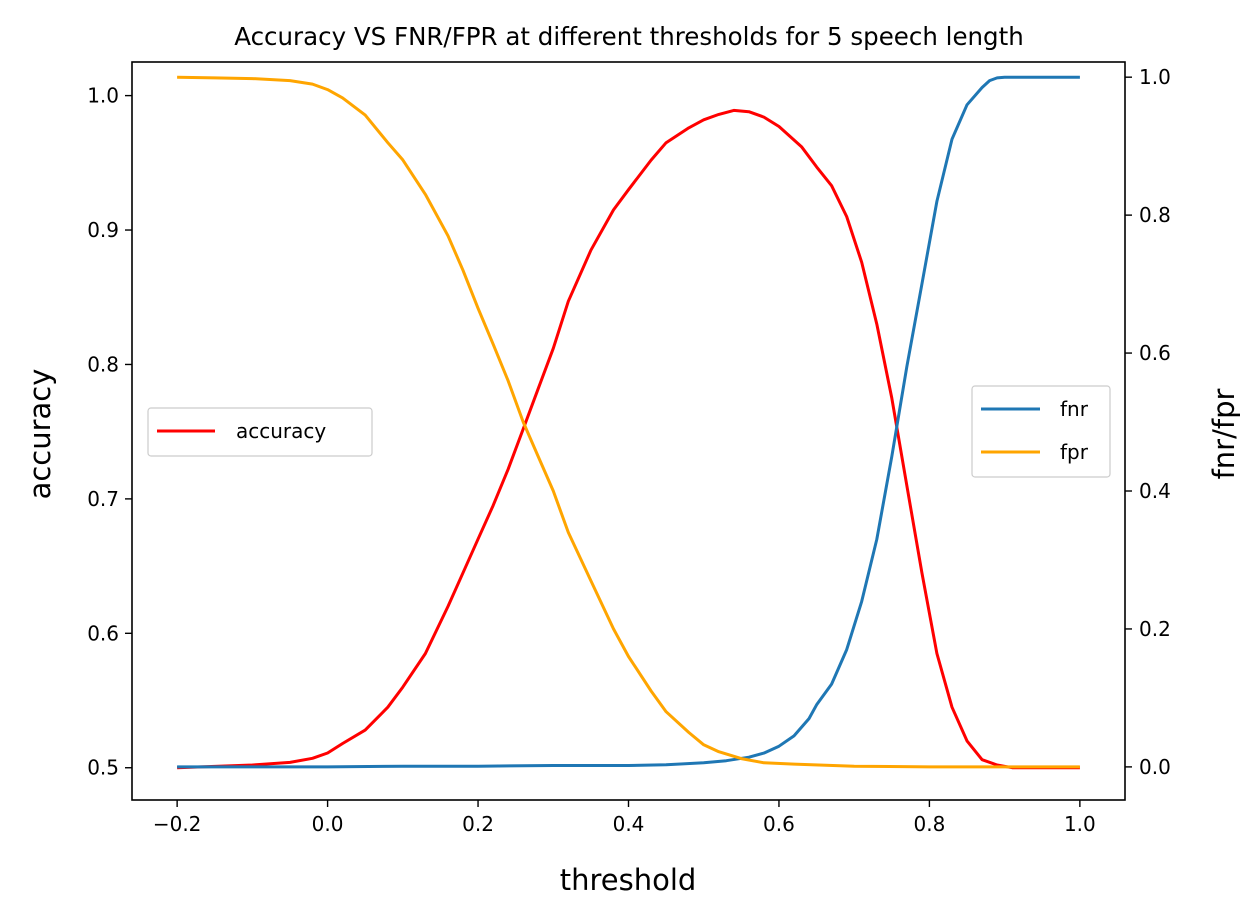 This screenshot has height=918, width=1257. What do you see at coordinates (177, 824) in the screenshot?
I see `x-tick-label: −0.2` at bounding box center [177, 824].